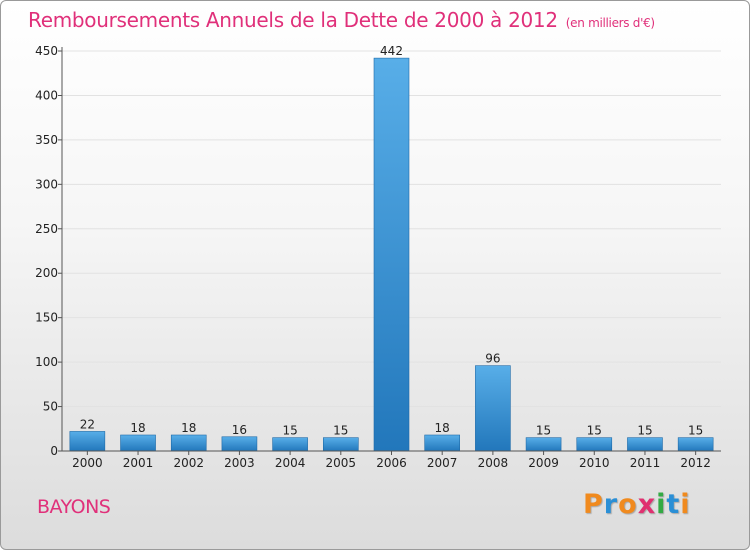  What do you see at coordinates (87, 463) in the screenshot?
I see `x-tick-label: 2000` at bounding box center [87, 463].